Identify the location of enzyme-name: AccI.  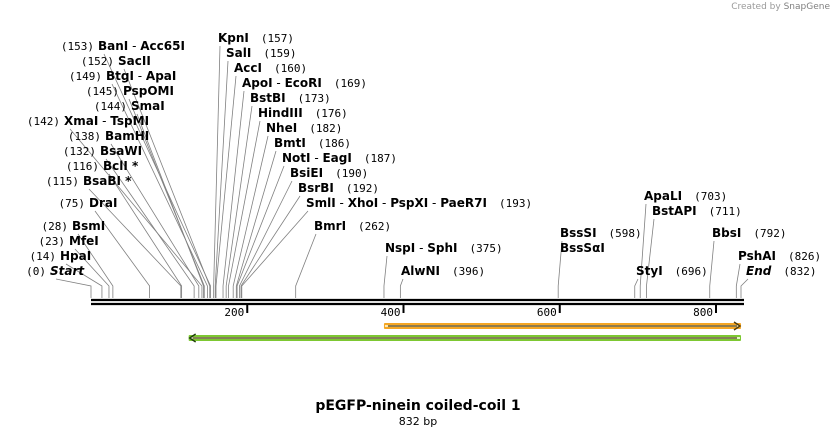
(248, 68).